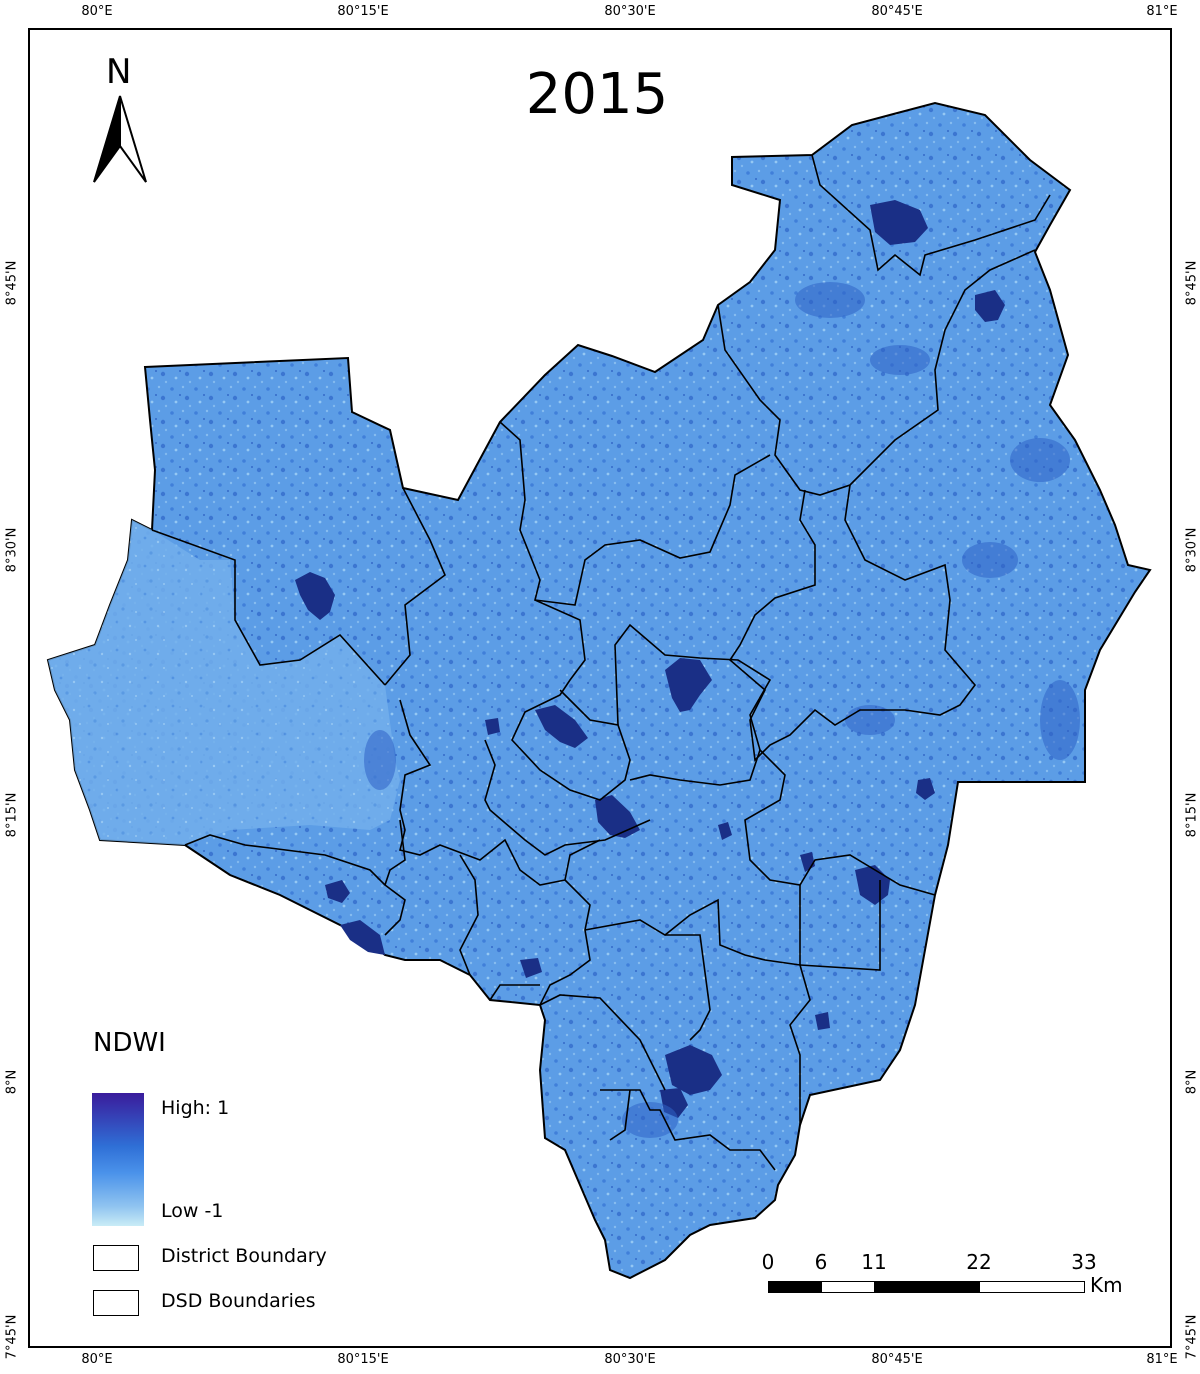  Describe the element at coordinates (821, 1262) in the screenshot. I see `scale-label-6: 6` at that location.